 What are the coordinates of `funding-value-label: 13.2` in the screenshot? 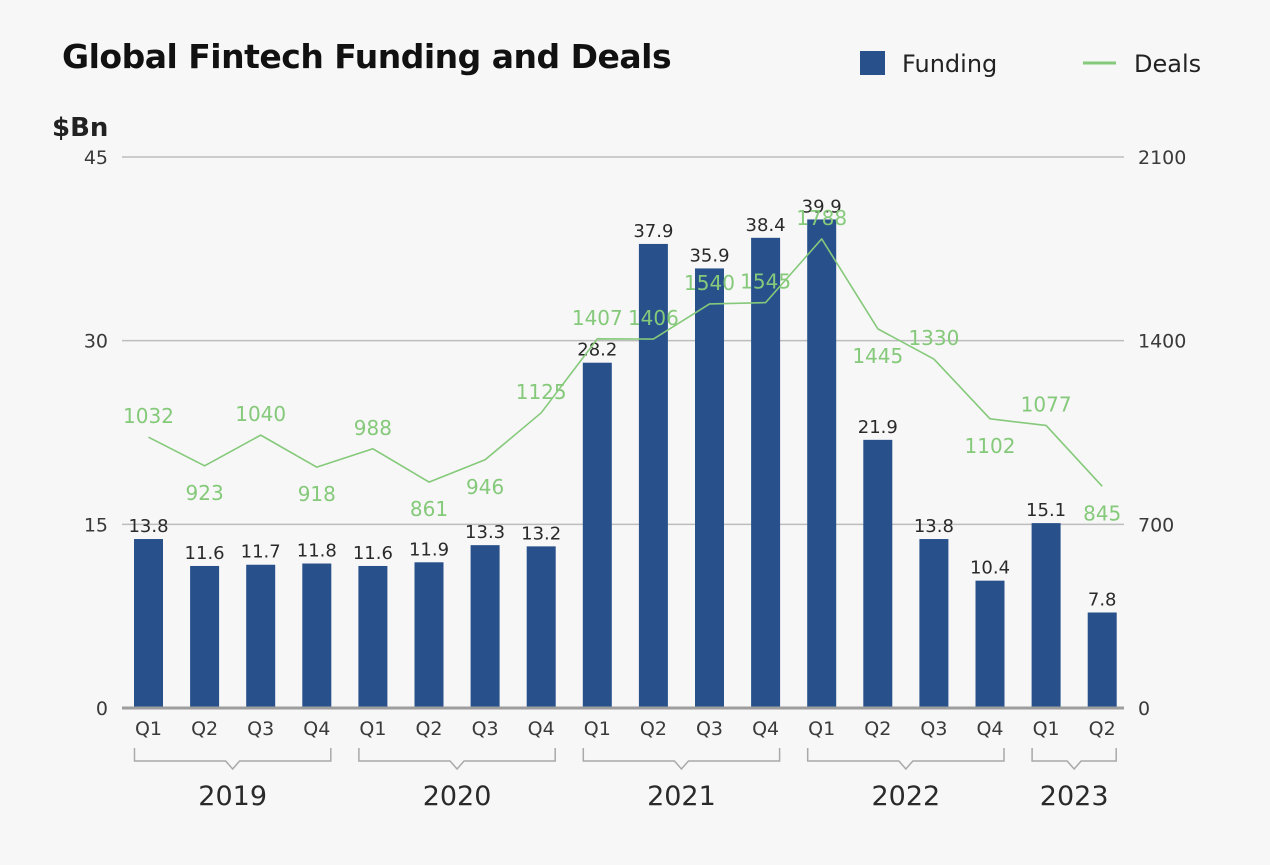 It's located at (541, 533).